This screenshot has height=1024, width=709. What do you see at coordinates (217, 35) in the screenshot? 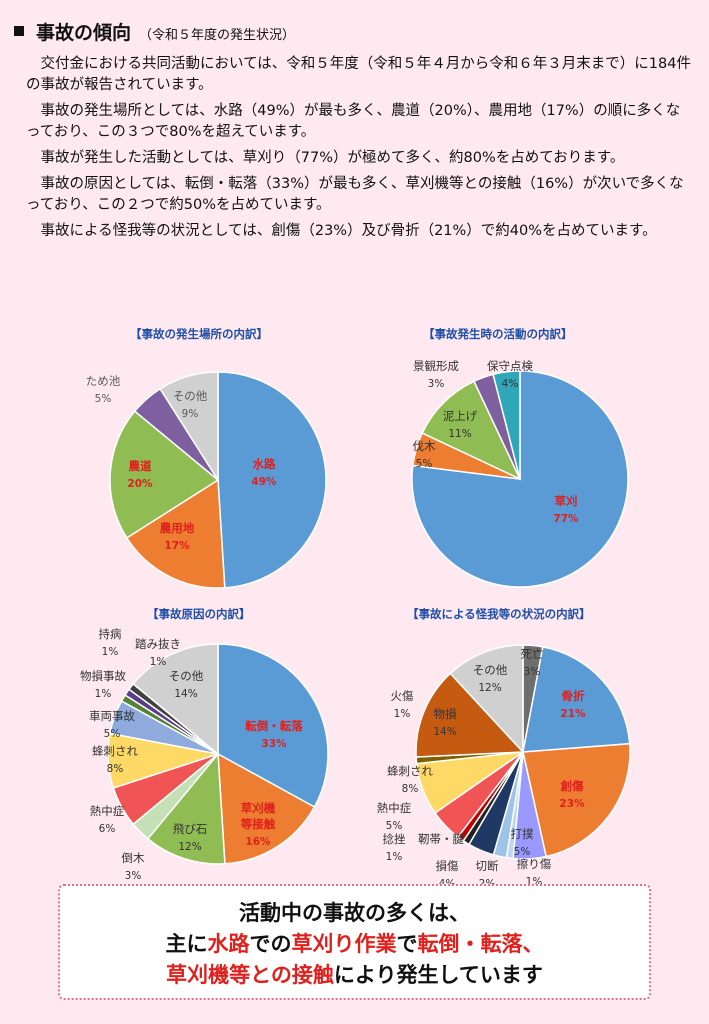
I see `page-subtitle: （令和５年度の発生状況）` at bounding box center [217, 35].